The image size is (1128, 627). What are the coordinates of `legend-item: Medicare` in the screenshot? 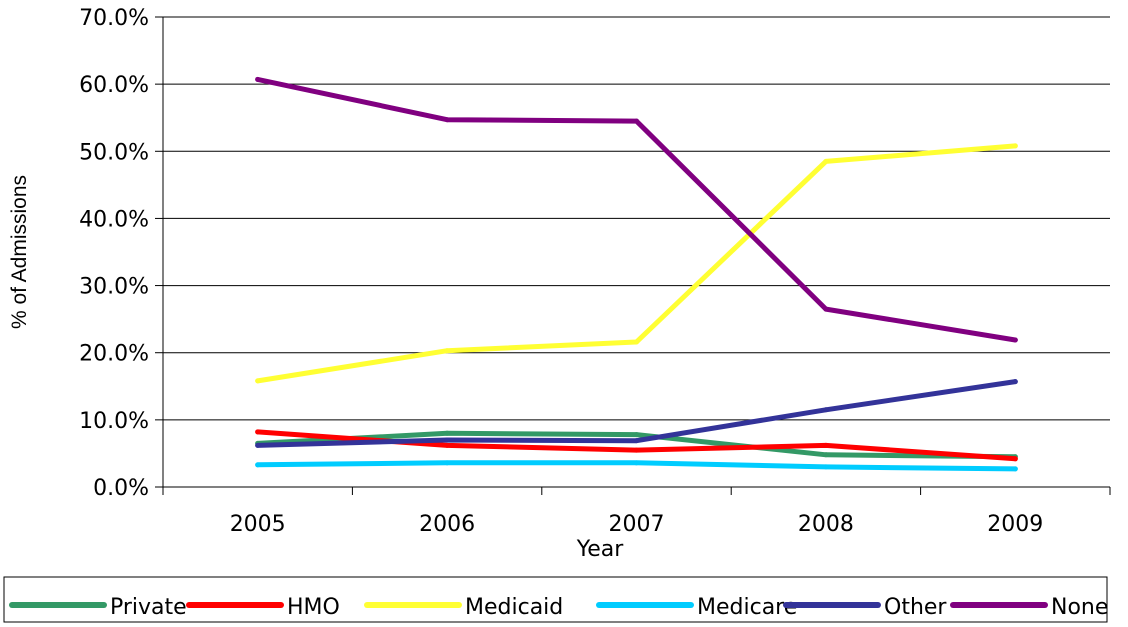 It's located at (696, 607).